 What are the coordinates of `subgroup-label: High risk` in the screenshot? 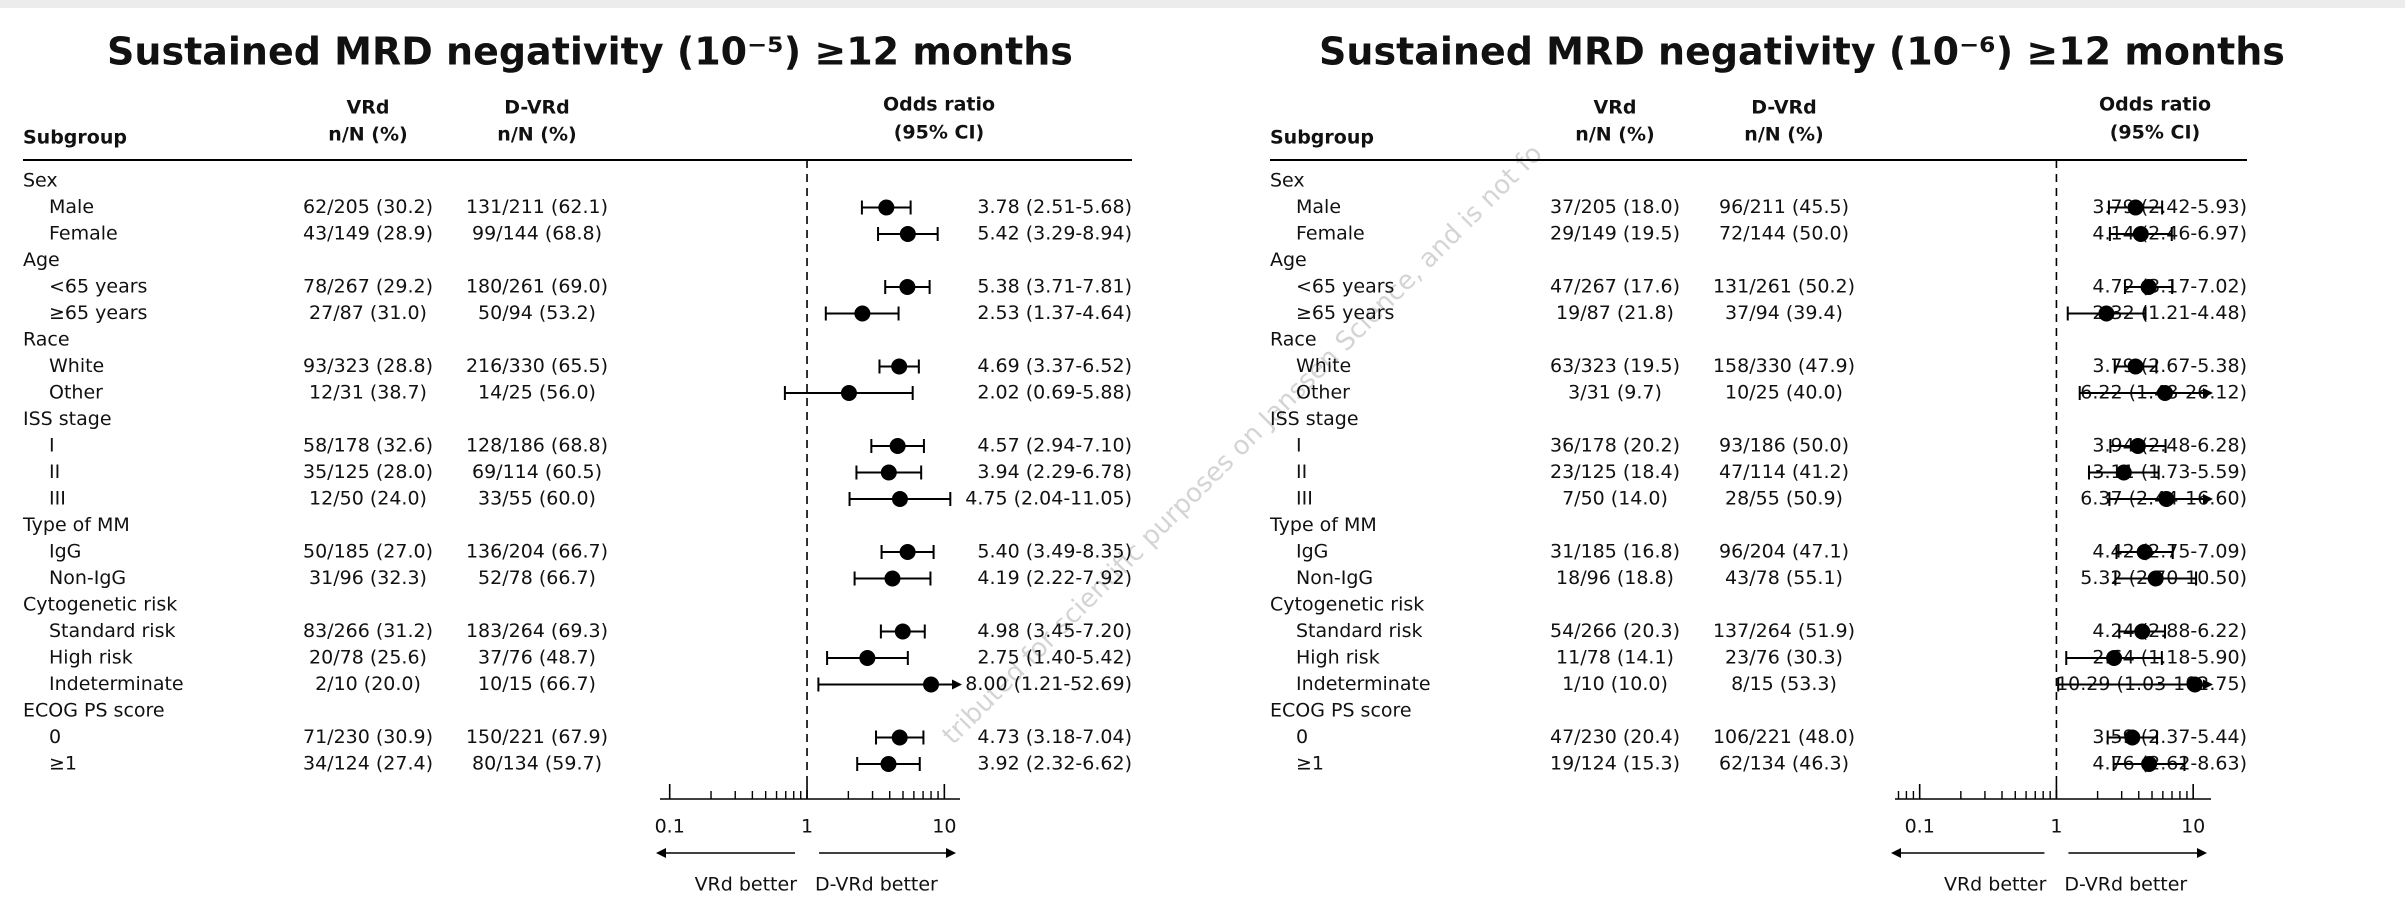 It's located at (91, 658).